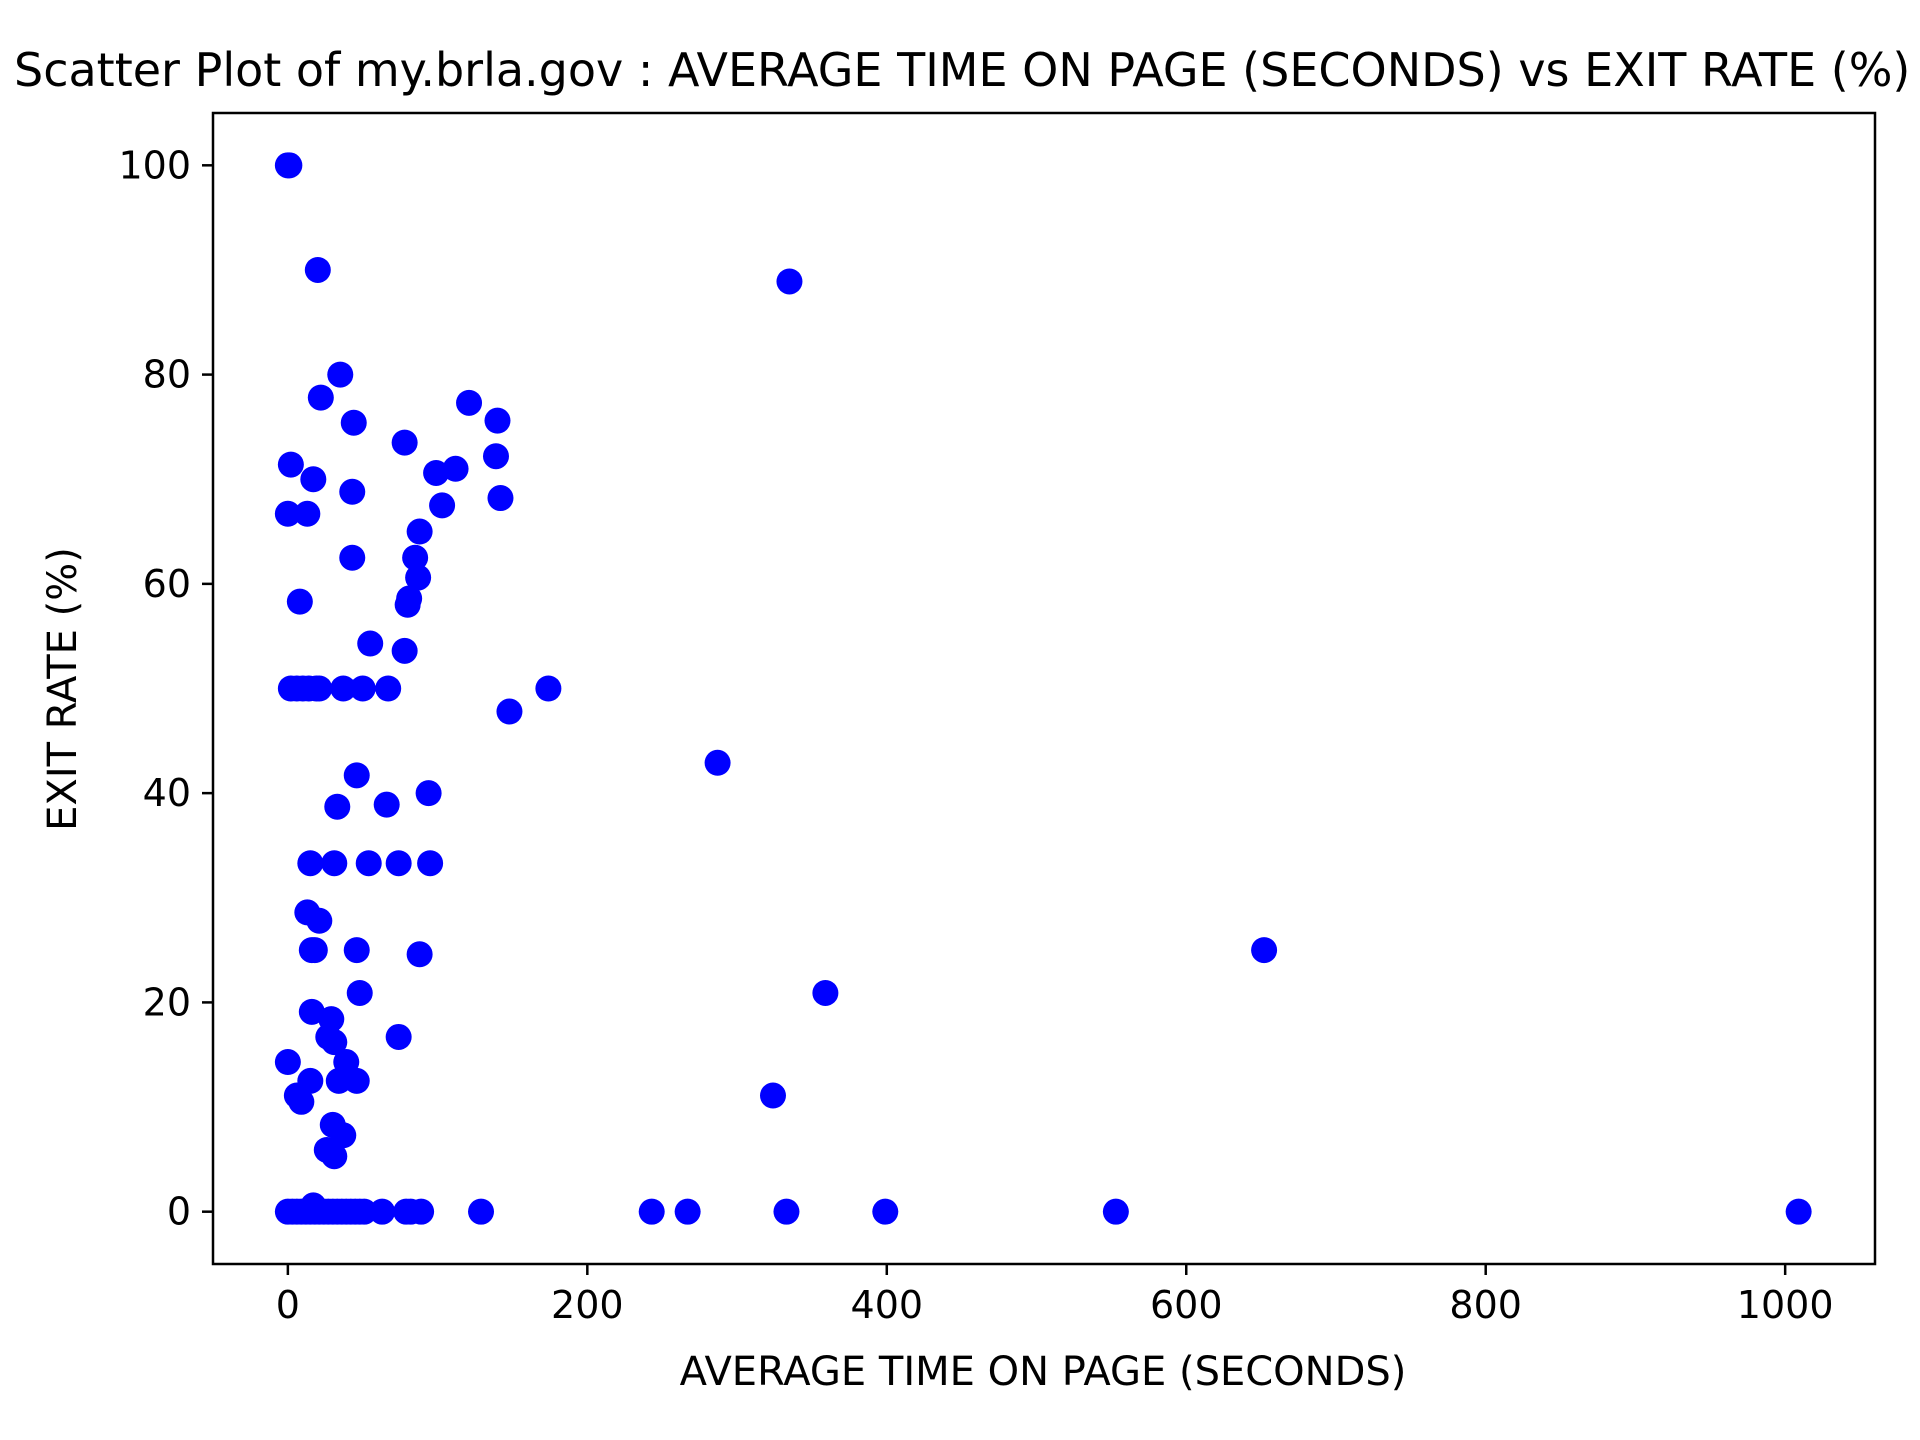 The image size is (1920, 1440). I want to click on y-tick-label: 20, so click(167, 1002).